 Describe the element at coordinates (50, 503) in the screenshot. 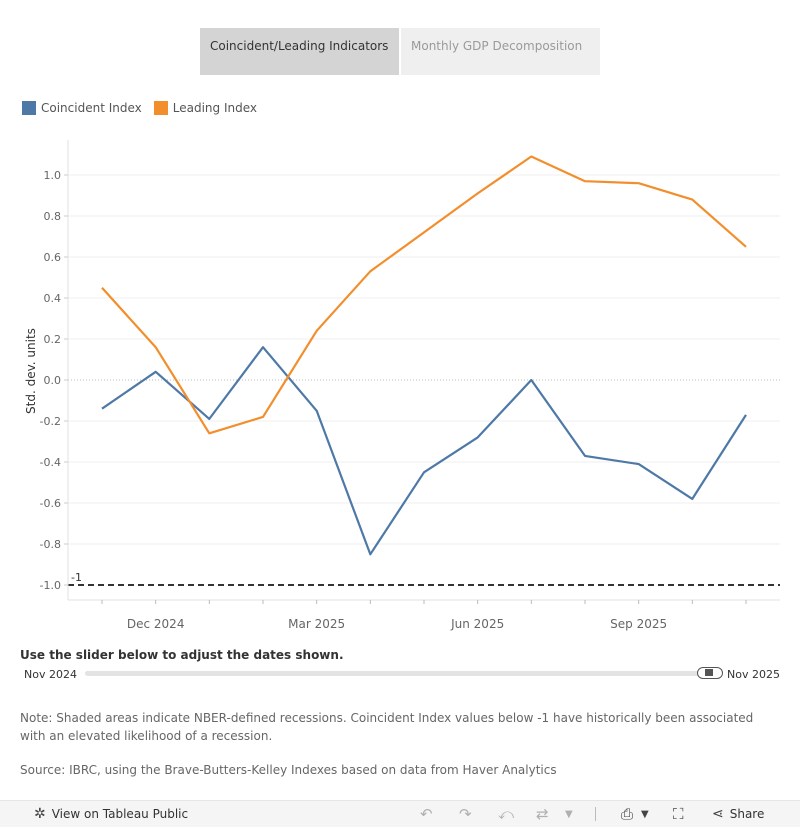

I see `y-tick-label: -0.6` at that location.